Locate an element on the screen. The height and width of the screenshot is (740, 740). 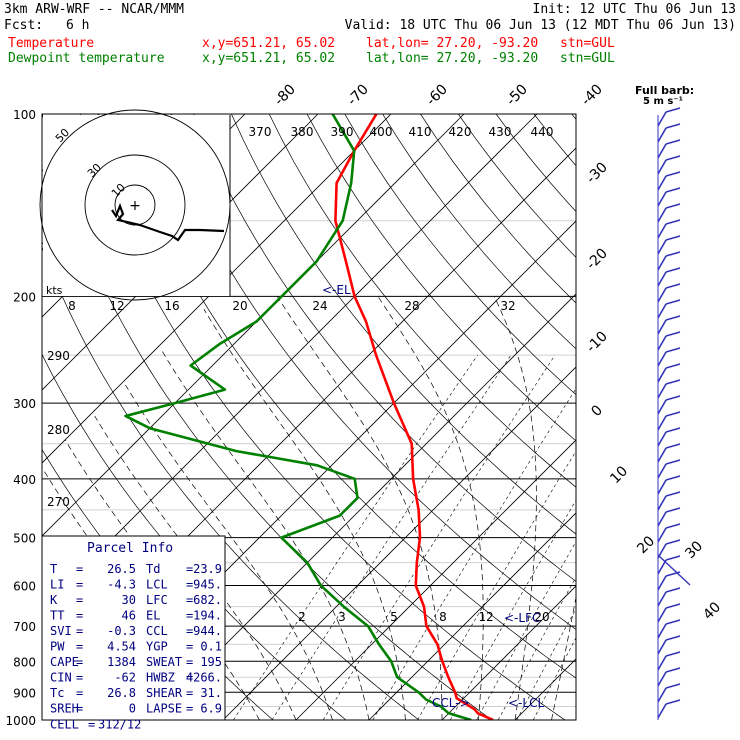
theta-label: 430 is located at coordinates (500, 132).